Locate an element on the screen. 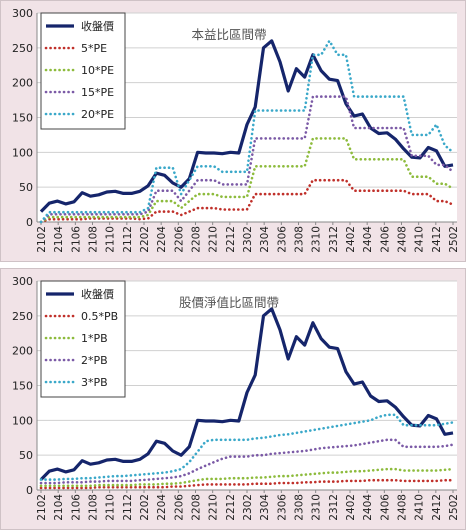  chart-title: 股價淨值比區間帶 is located at coordinates (229, 302).